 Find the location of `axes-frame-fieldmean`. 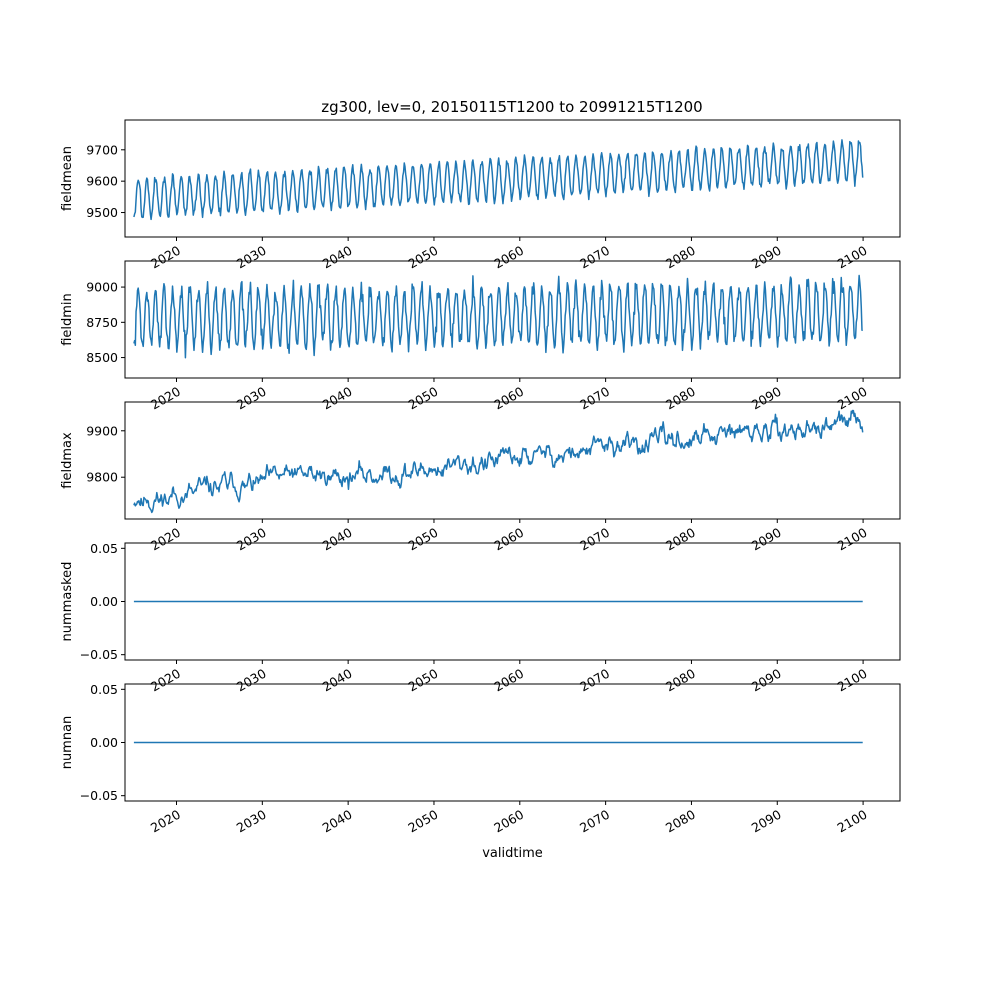

axes-frame-fieldmean is located at coordinates (512, 178).